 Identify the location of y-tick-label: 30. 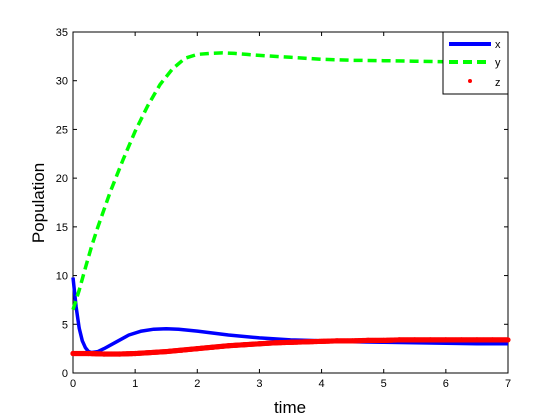
(62, 82).